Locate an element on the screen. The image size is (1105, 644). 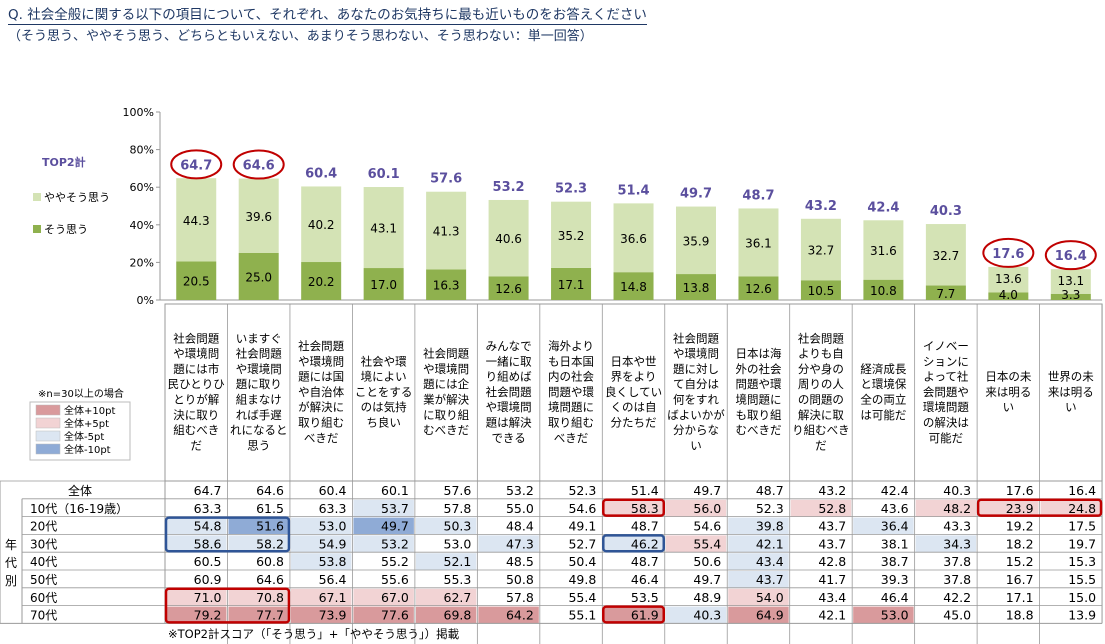
table-cell: 67.1 is located at coordinates (333, 597).